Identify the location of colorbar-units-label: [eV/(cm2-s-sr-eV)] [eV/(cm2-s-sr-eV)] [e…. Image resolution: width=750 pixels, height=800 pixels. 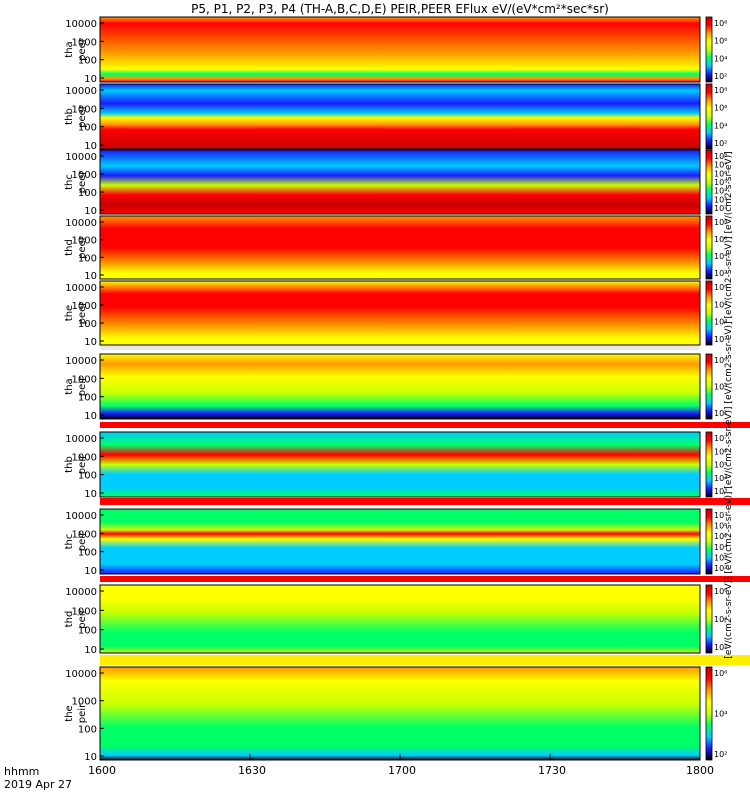
(729, 405).